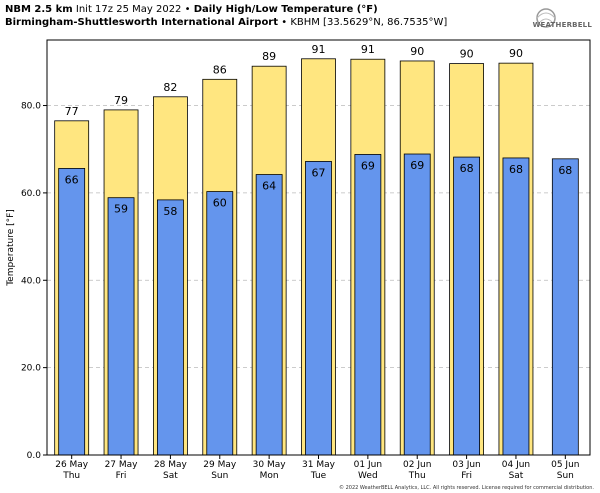  What do you see at coordinates (318, 476) in the screenshot?
I see `x-tick-label-day: Tue` at bounding box center [318, 476].